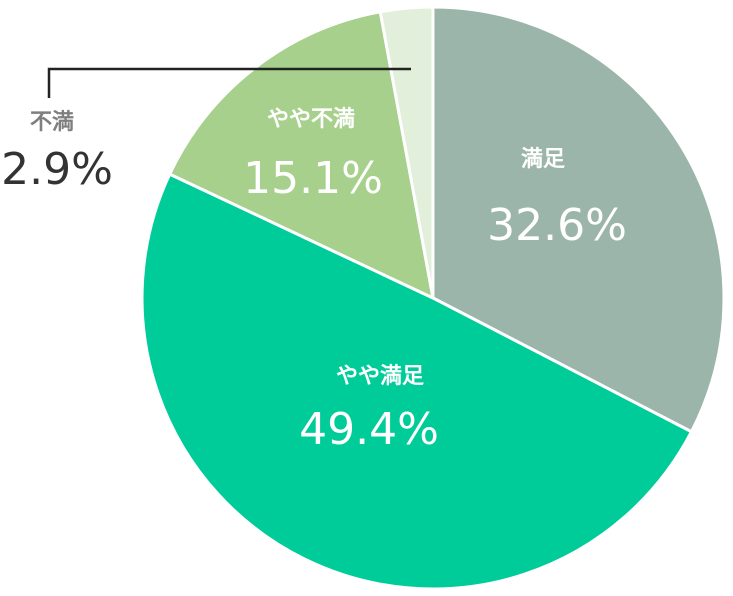  What do you see at coordinates (229, 82) in the screenshot?
I see `leader-line` at bounding box center [229, 82].